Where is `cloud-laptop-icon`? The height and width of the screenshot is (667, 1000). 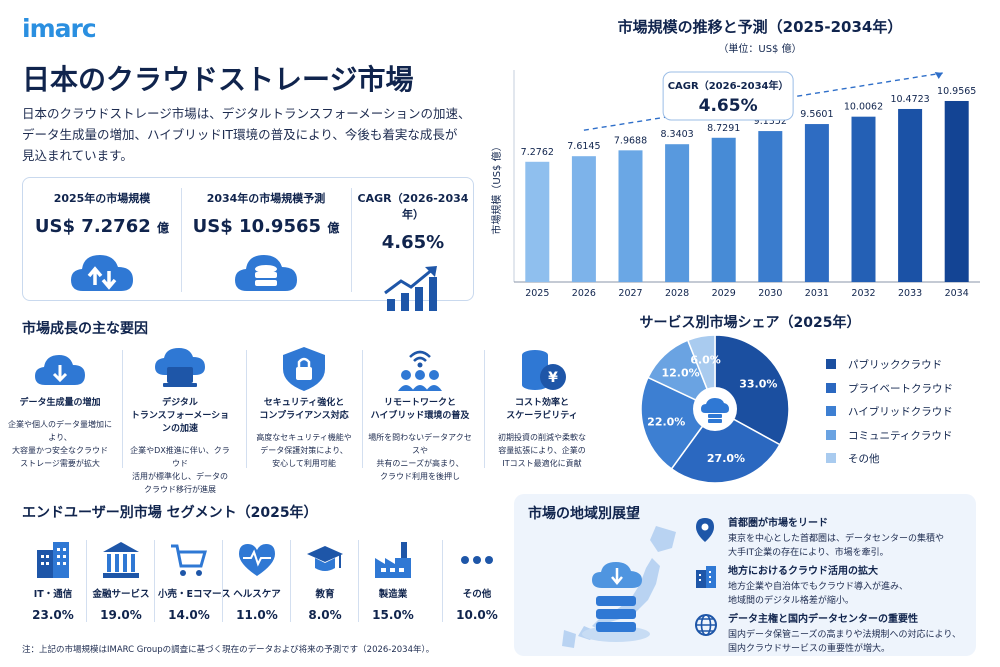
cloud-laptop-icon is located at coordinates (180, 368).